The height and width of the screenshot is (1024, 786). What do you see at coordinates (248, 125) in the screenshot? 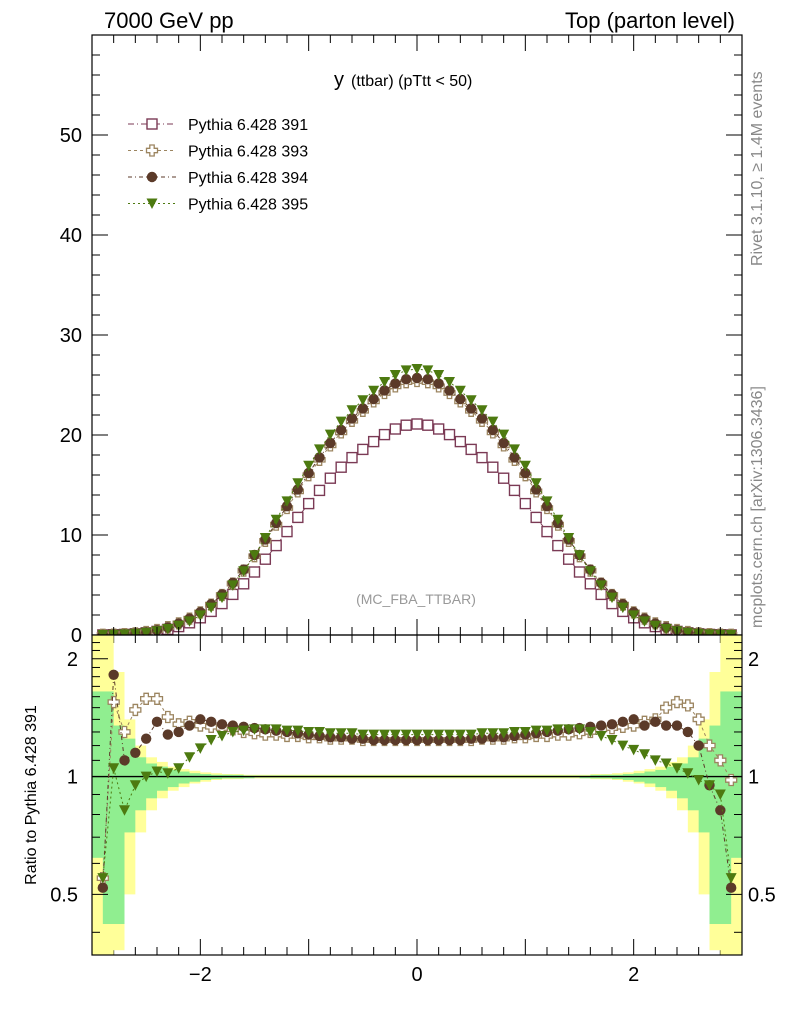
I see `legend-label: Pythia 6.428 391` at bounding box center [248, 125].